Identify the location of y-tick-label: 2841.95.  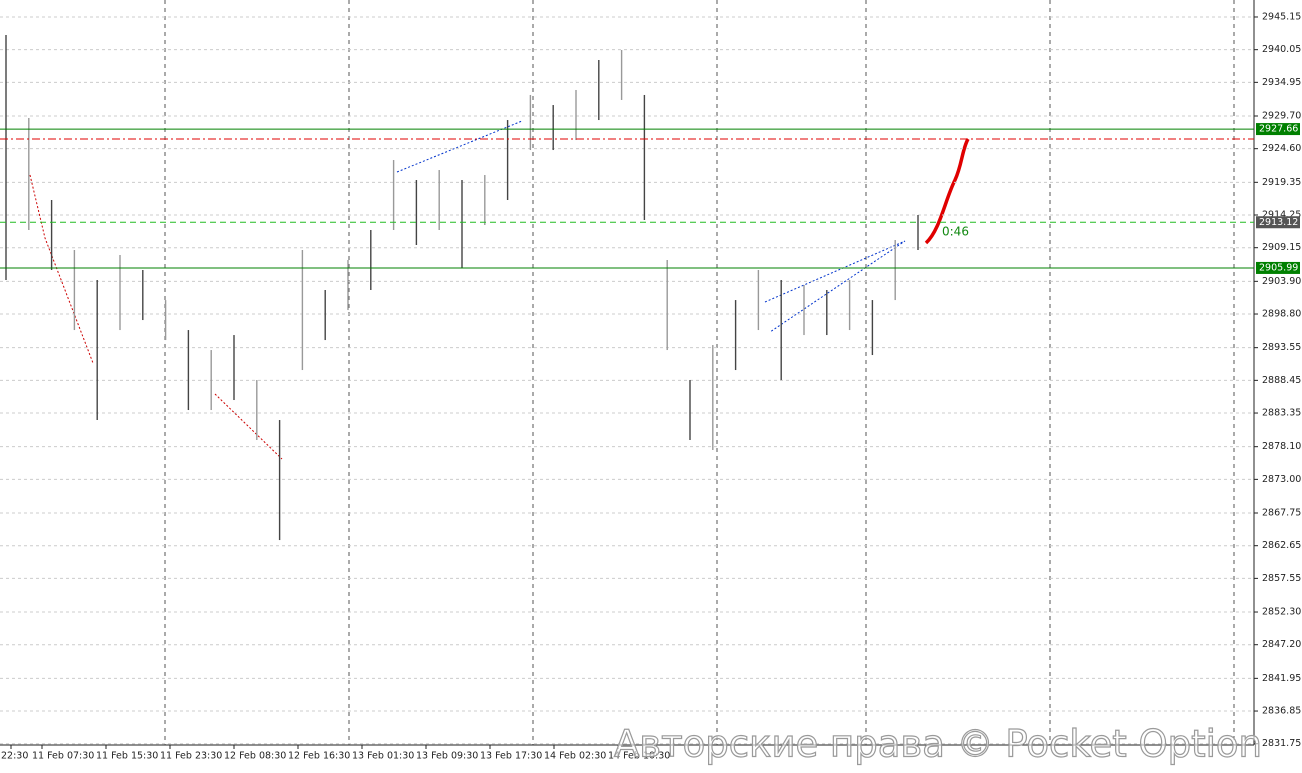
(1281, 678).